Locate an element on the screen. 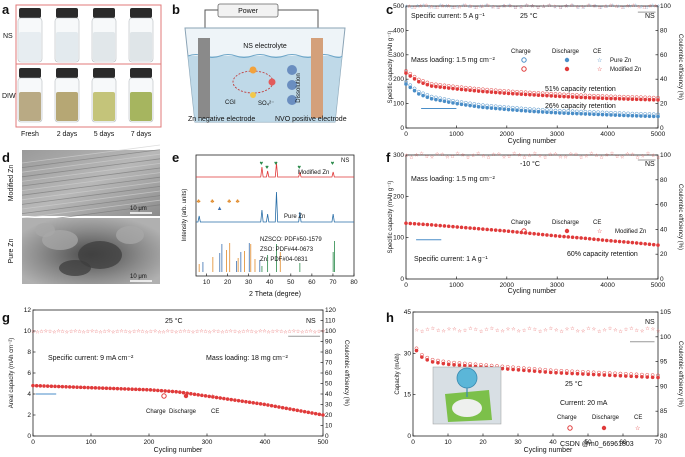 Image resolution: width=685 pixels, height=457 pixels. g-y2tick-label-7: 70 is located at coordinates (329, 363).